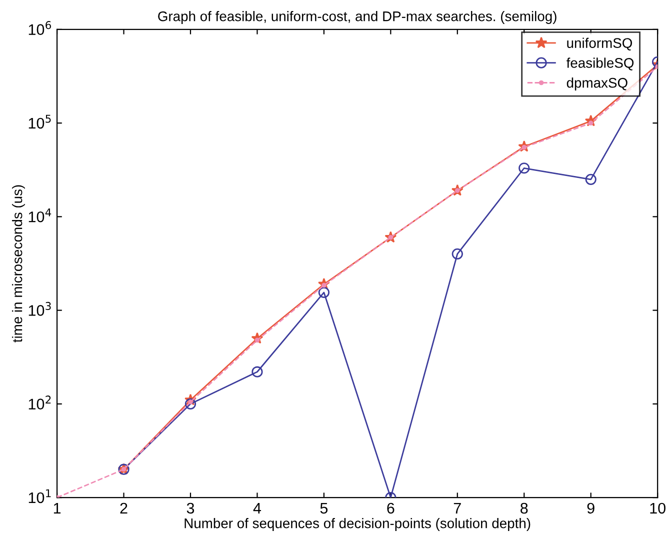 This screenshot has height=535, width=671. What do you see at coordinates (324, 508) in the screenshot?
I see `x-tick-label: 5` at bounding box center [324, 508].